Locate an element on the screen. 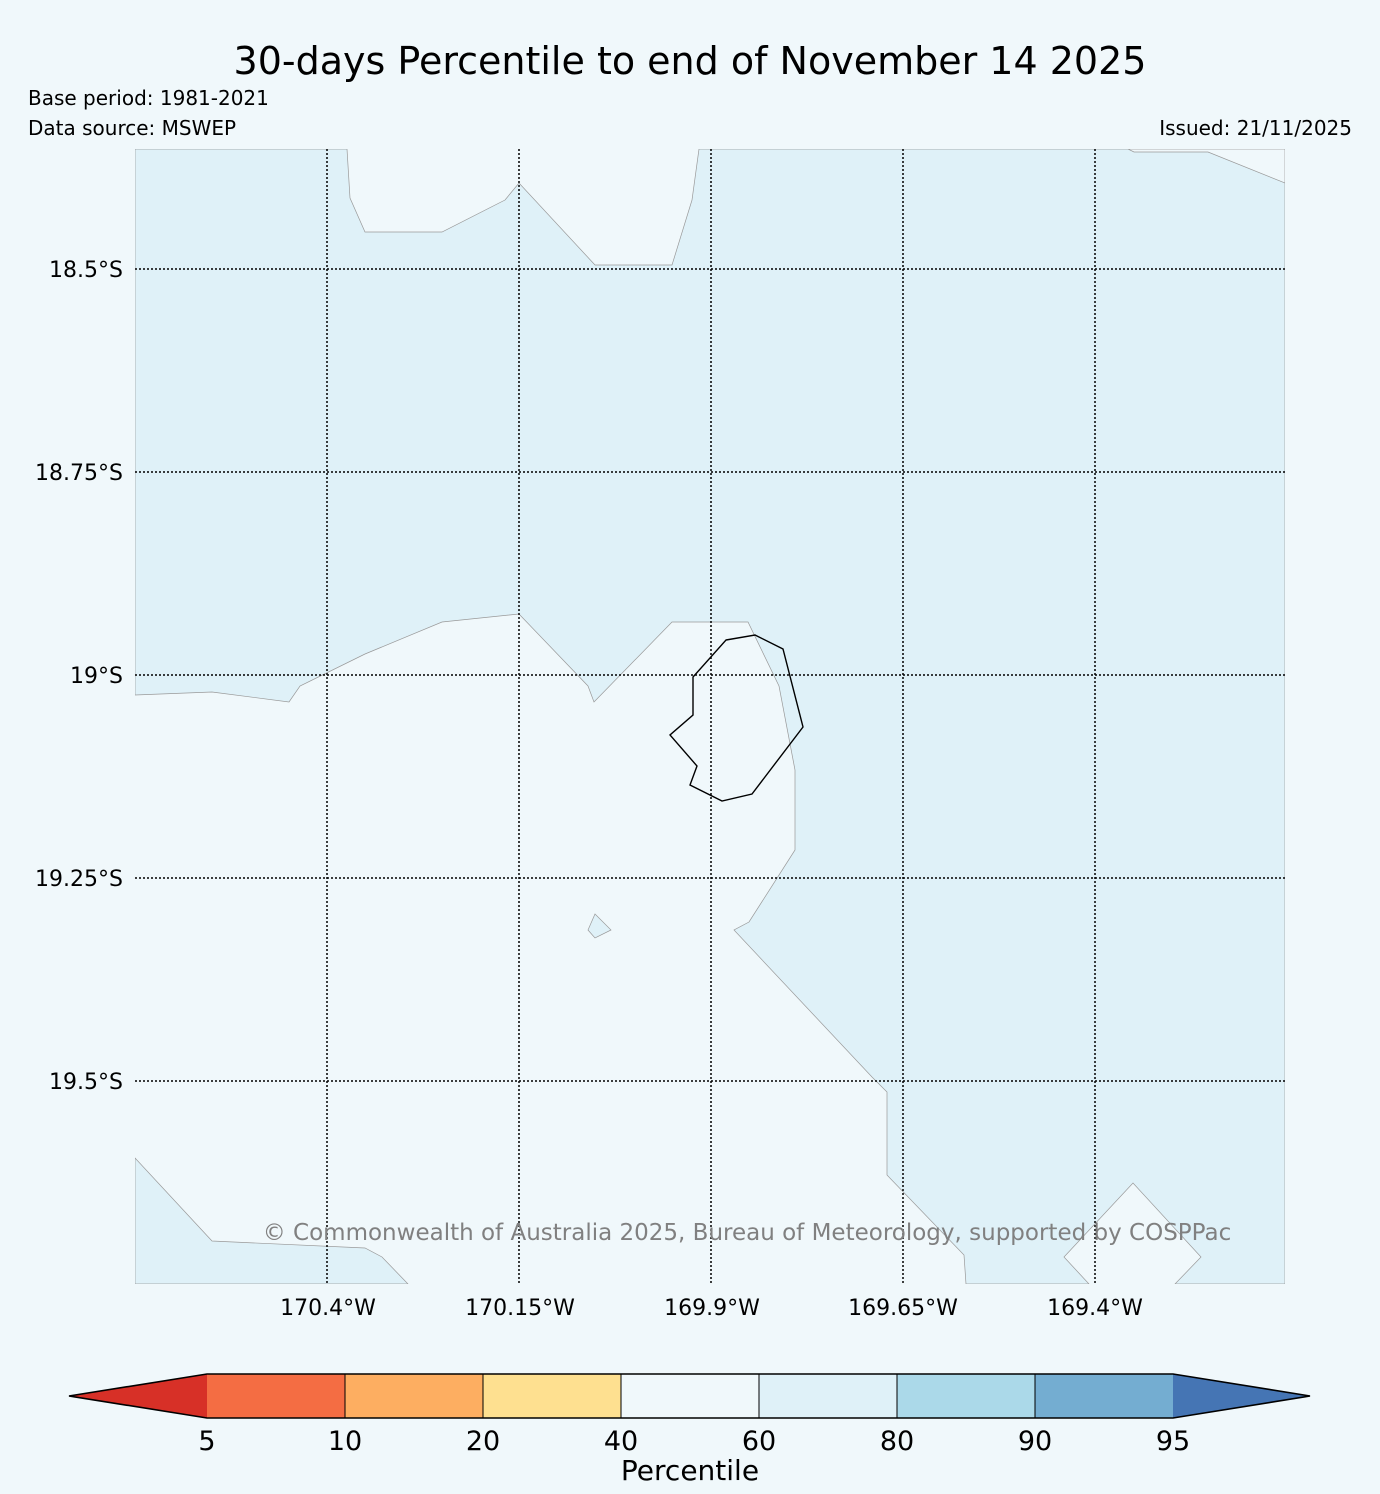  colorbar-outline is located at coordinates (689, 1396).